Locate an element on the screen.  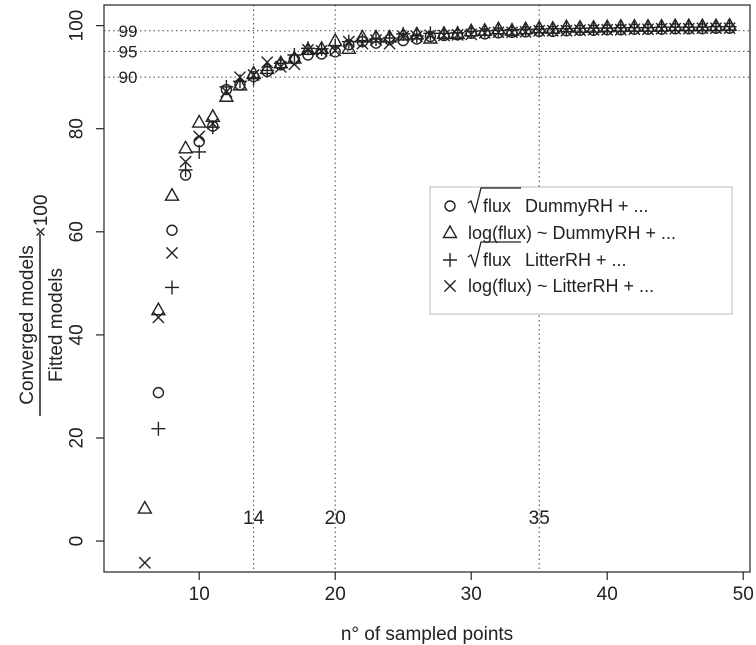
legend-marker-plus is located at coordinates (450, 260).